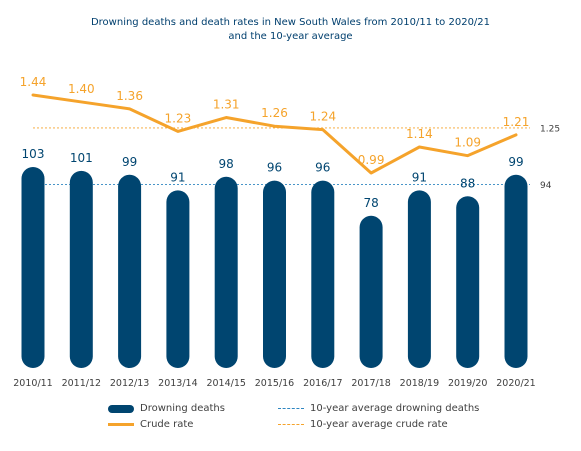 The image size is (581, 451). What do you see at coordinates (121, 424) in the screenshot?
I see `legend-swatch-line` at bounding box center [121, 424].